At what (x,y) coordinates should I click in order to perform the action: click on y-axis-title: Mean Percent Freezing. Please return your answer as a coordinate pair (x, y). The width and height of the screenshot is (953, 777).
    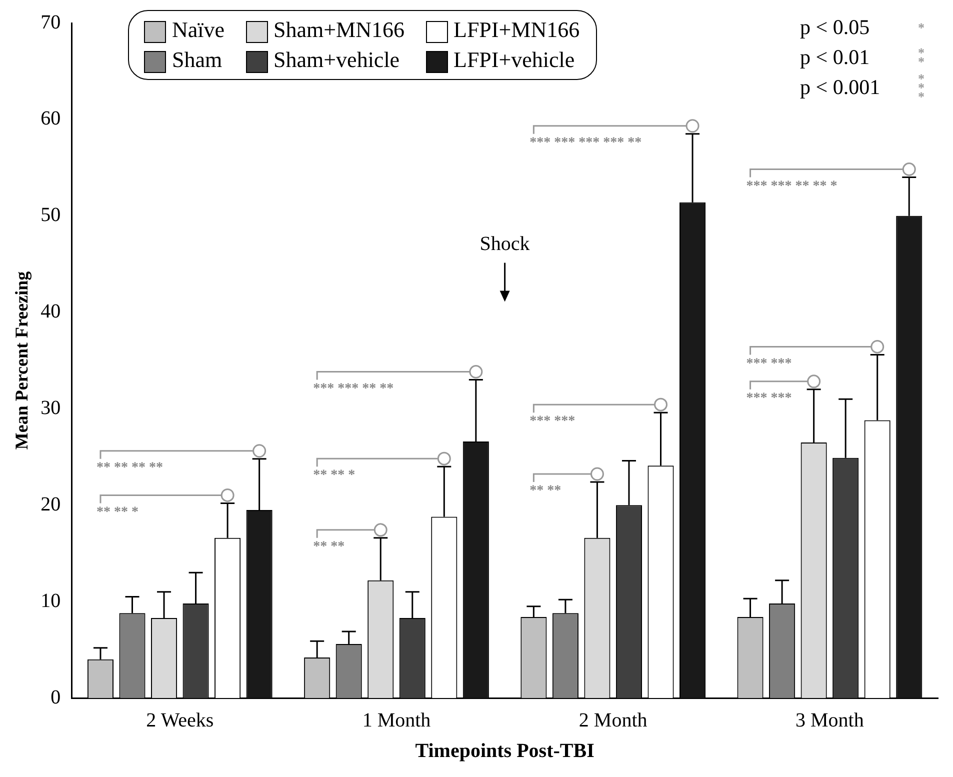
    Looking at the image, I should click on (21, 360).